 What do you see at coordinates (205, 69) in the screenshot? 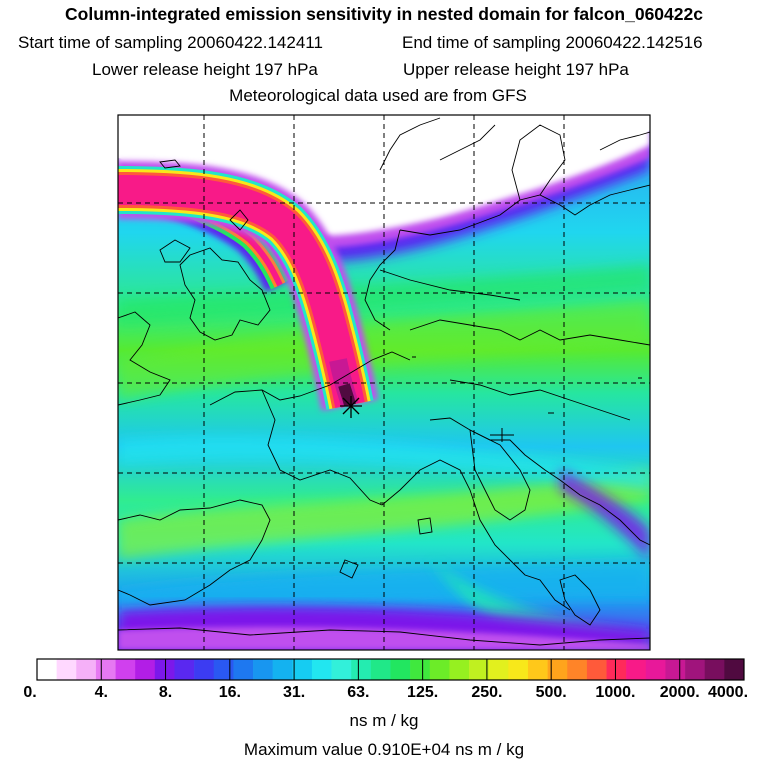
I see `lower-release-label: Lower release height 197 hPa` at bounding box center [205, 69].